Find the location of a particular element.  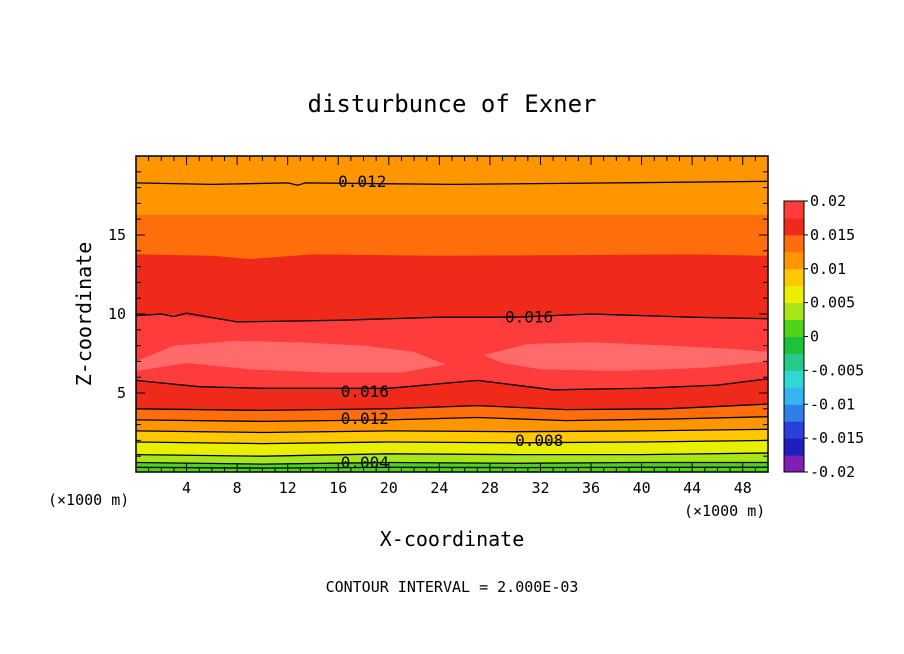

x-tick-label: 48 is located at coordinates (743, 488).